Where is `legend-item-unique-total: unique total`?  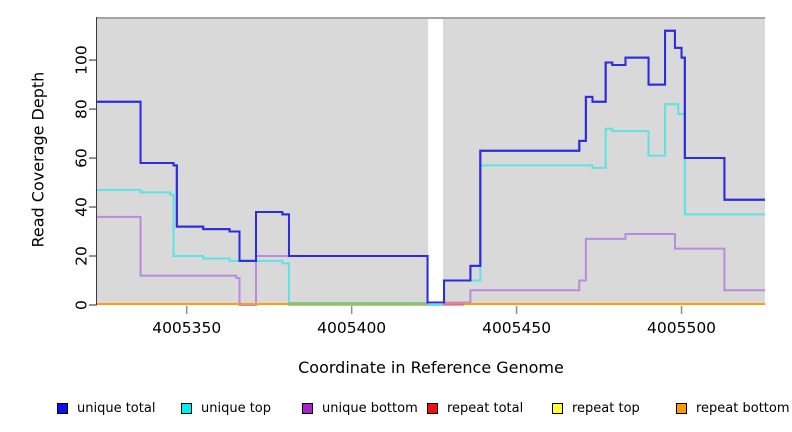 legend-item-unique-total: unique total is located at coordinates (106, 408).